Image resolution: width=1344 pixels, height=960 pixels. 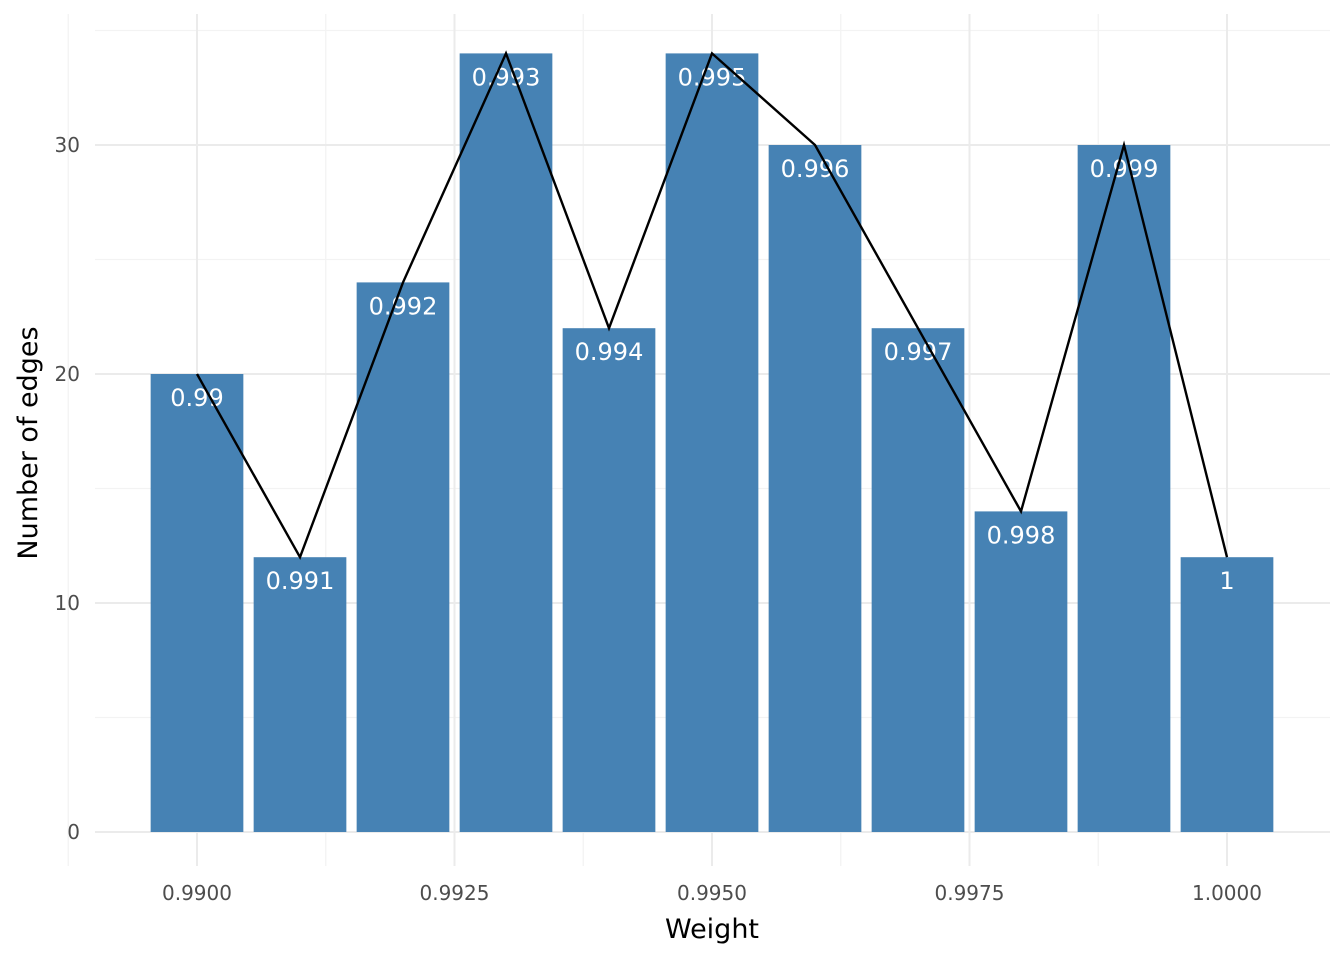 I want to click on bar-label-7: 0.997, so click(x=918, y=352).